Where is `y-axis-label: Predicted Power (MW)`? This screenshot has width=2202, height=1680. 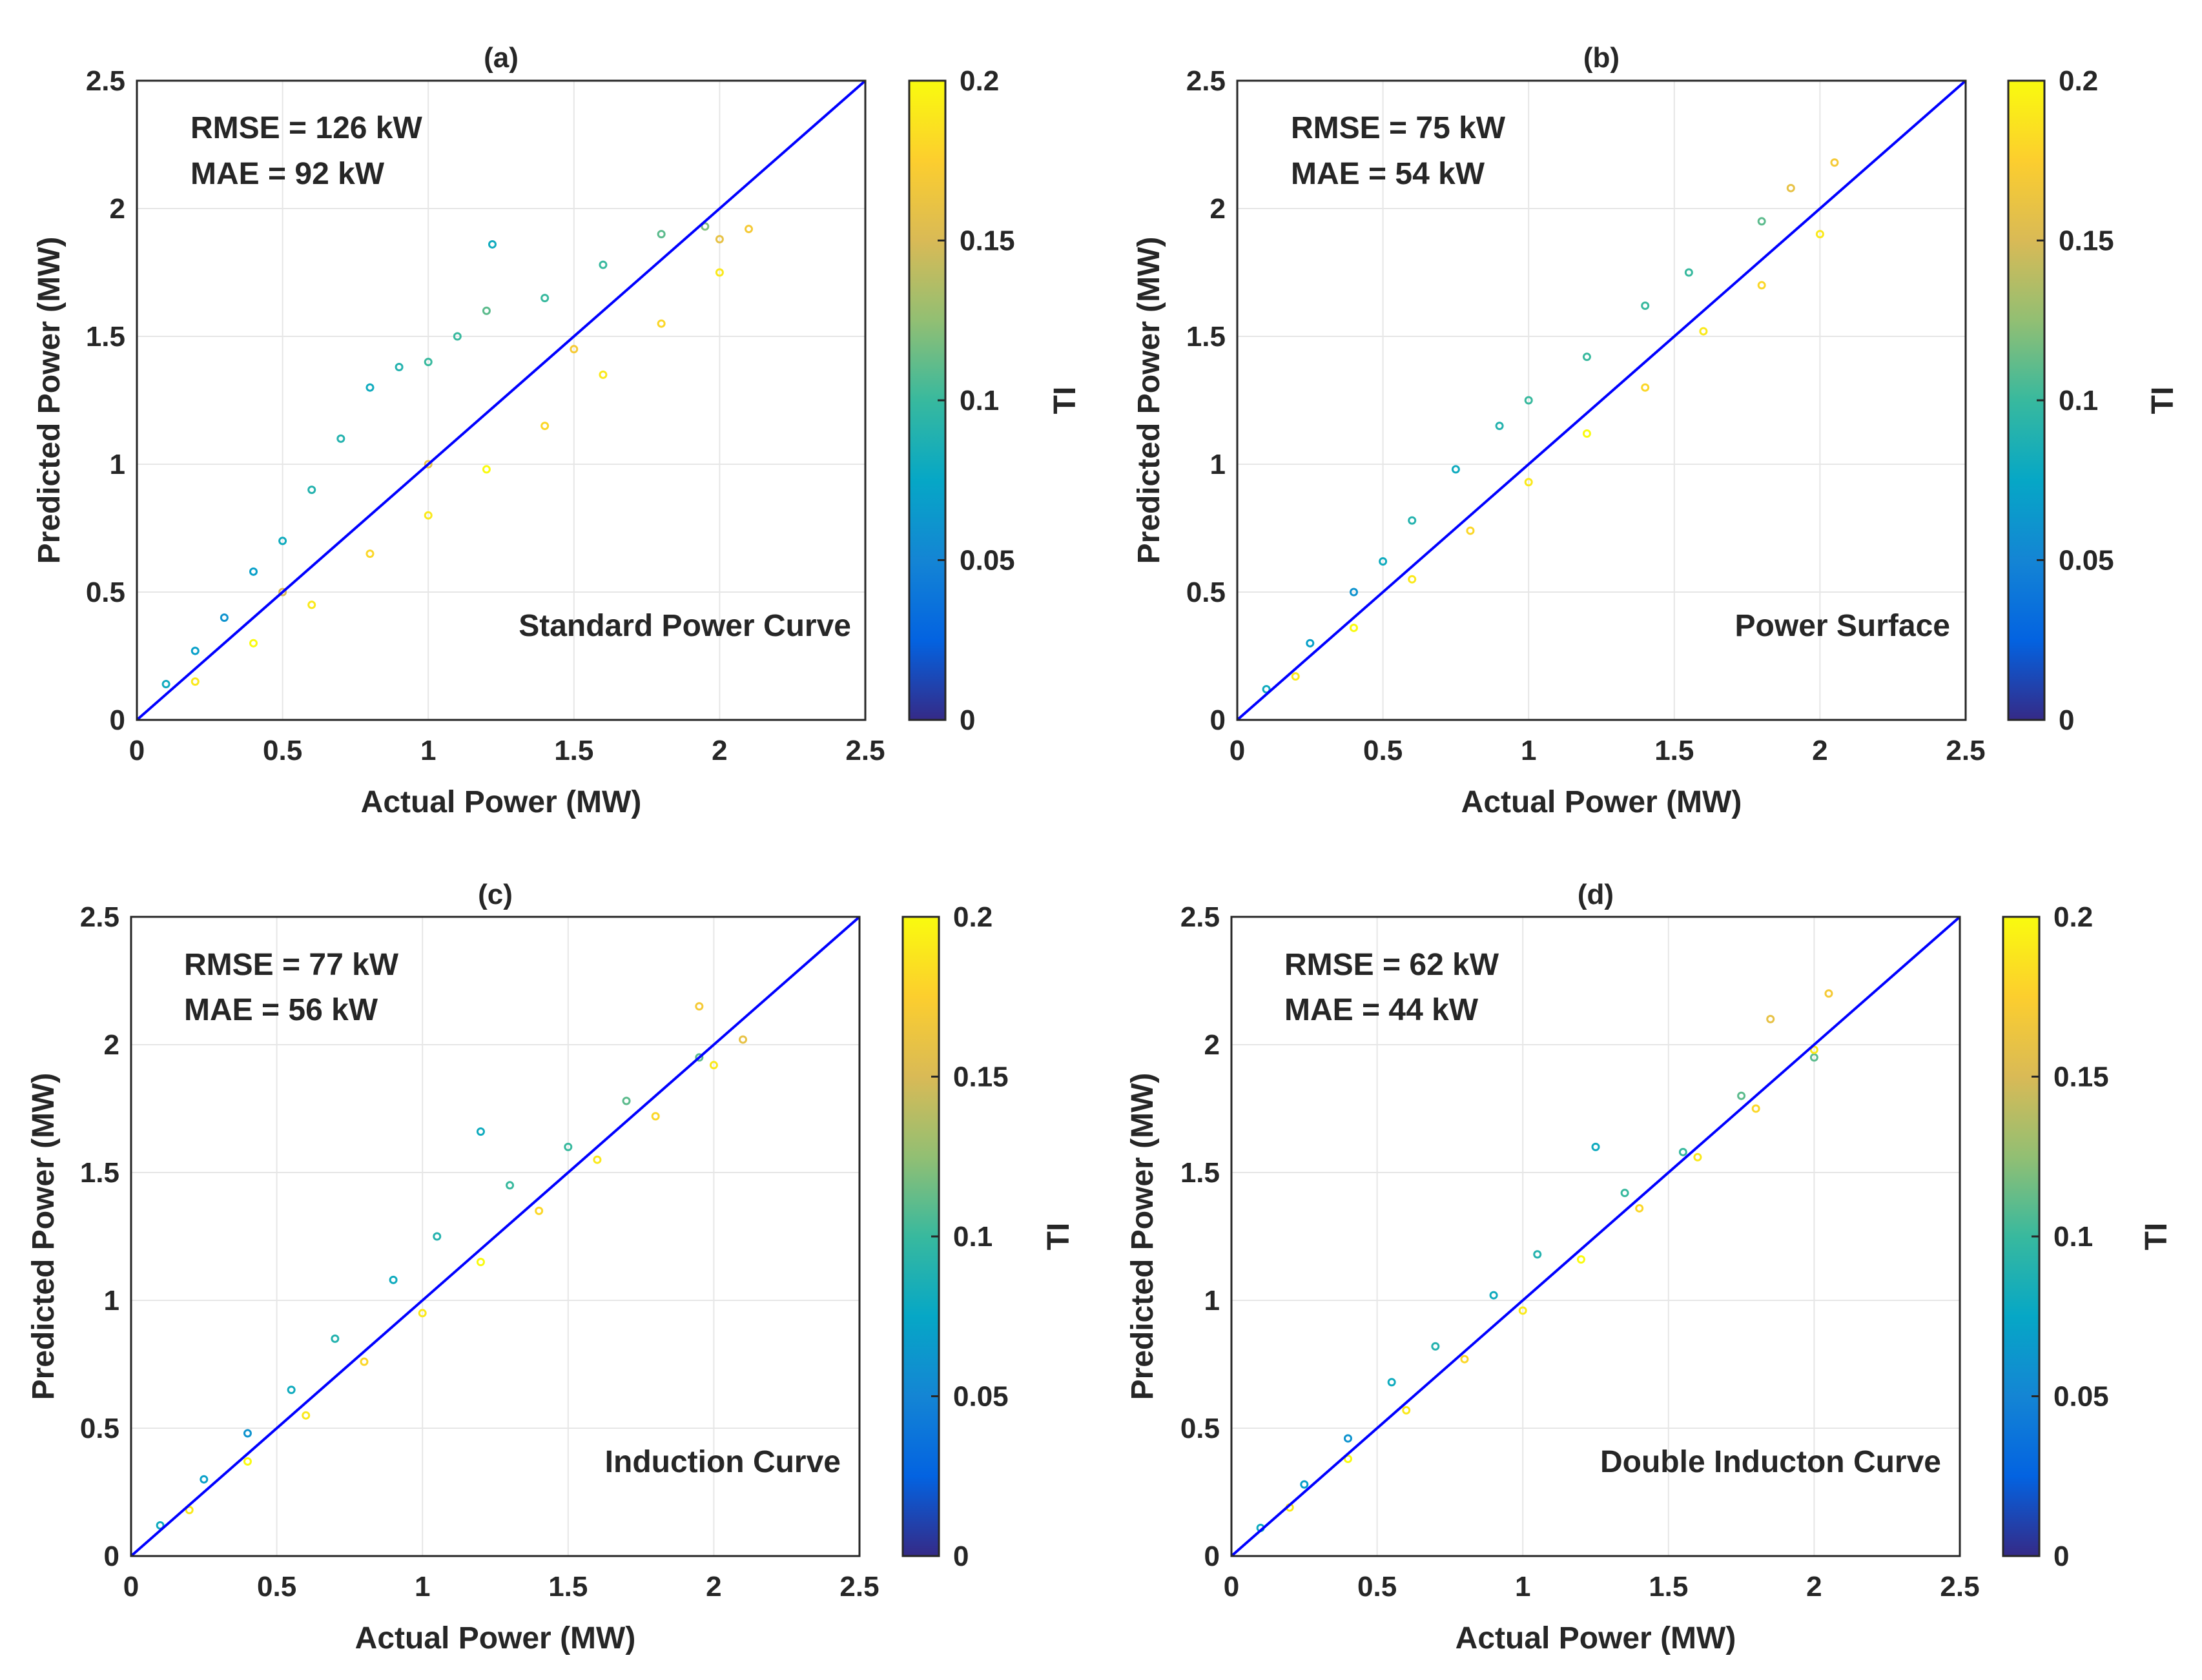
y-axis-label: Predicted Power (MW) is located at coordinates (50, 400).